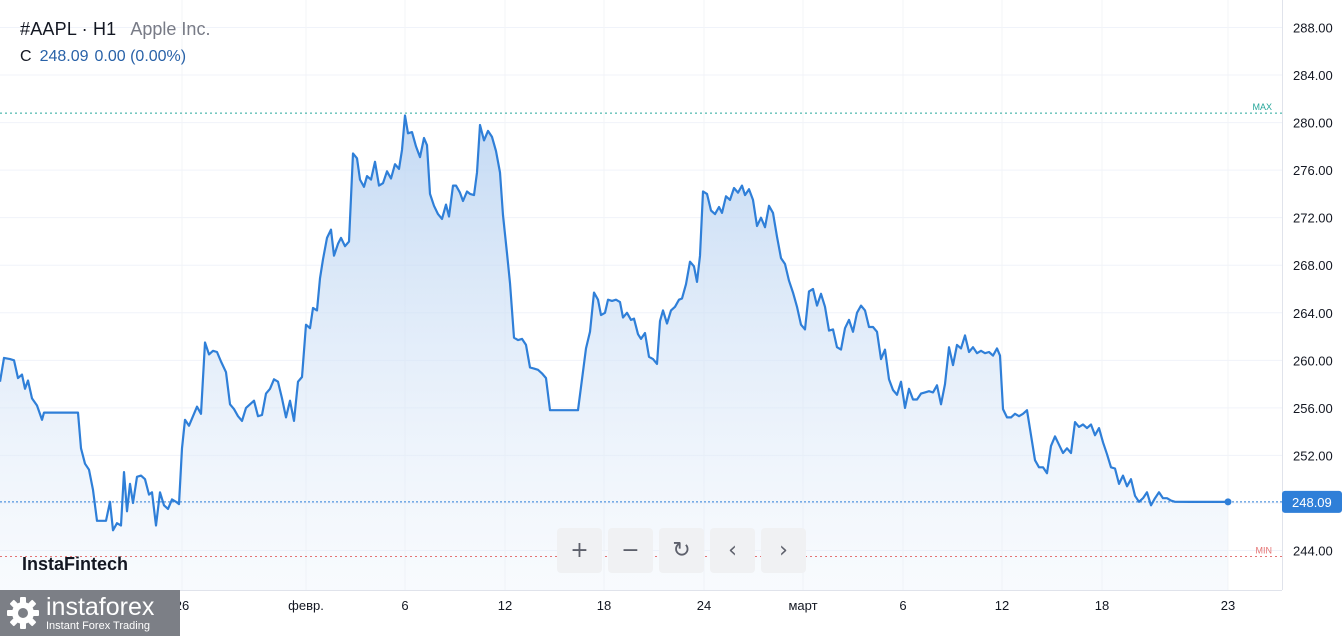 Image resolution: width=1342 pixels, height=636 pixels. Describe the element at coordinates (1313, 28) in the screenshot. I see `y-tick-label: 288.00` at that location.